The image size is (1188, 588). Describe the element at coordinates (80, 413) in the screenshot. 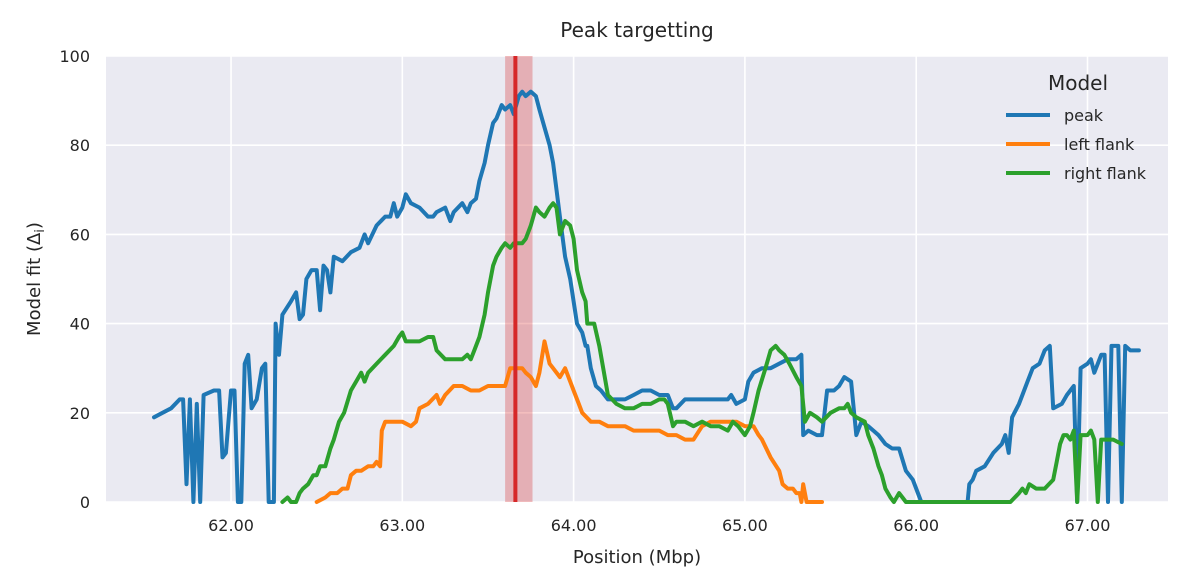

I see `y-tick-label: 20` at that location.